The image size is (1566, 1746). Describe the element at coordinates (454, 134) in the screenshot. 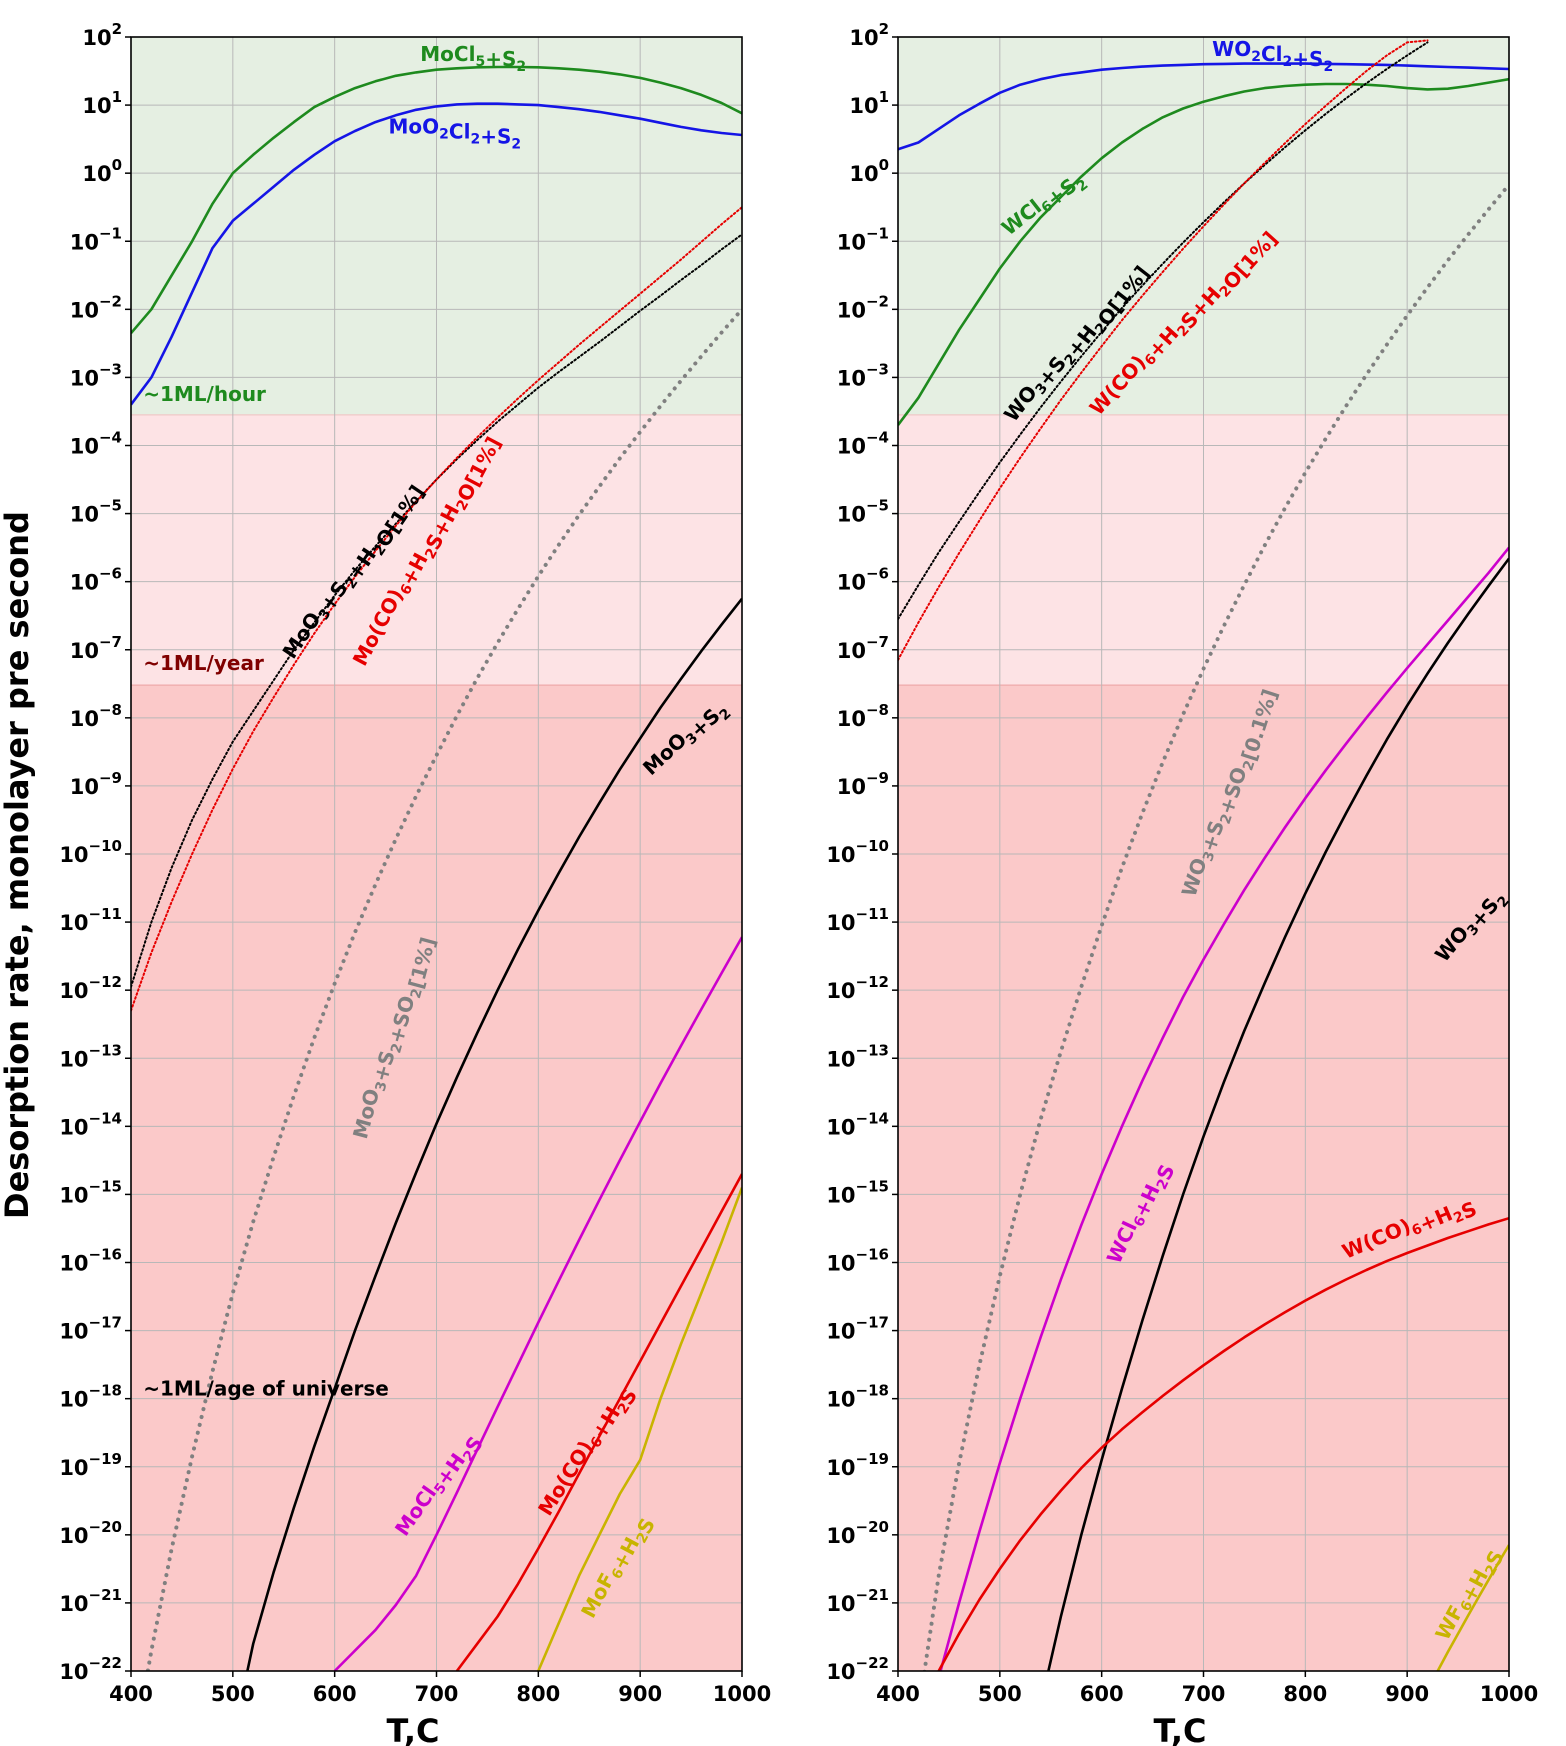

I see `series-label: MoO2Cl2+S2` at that location.